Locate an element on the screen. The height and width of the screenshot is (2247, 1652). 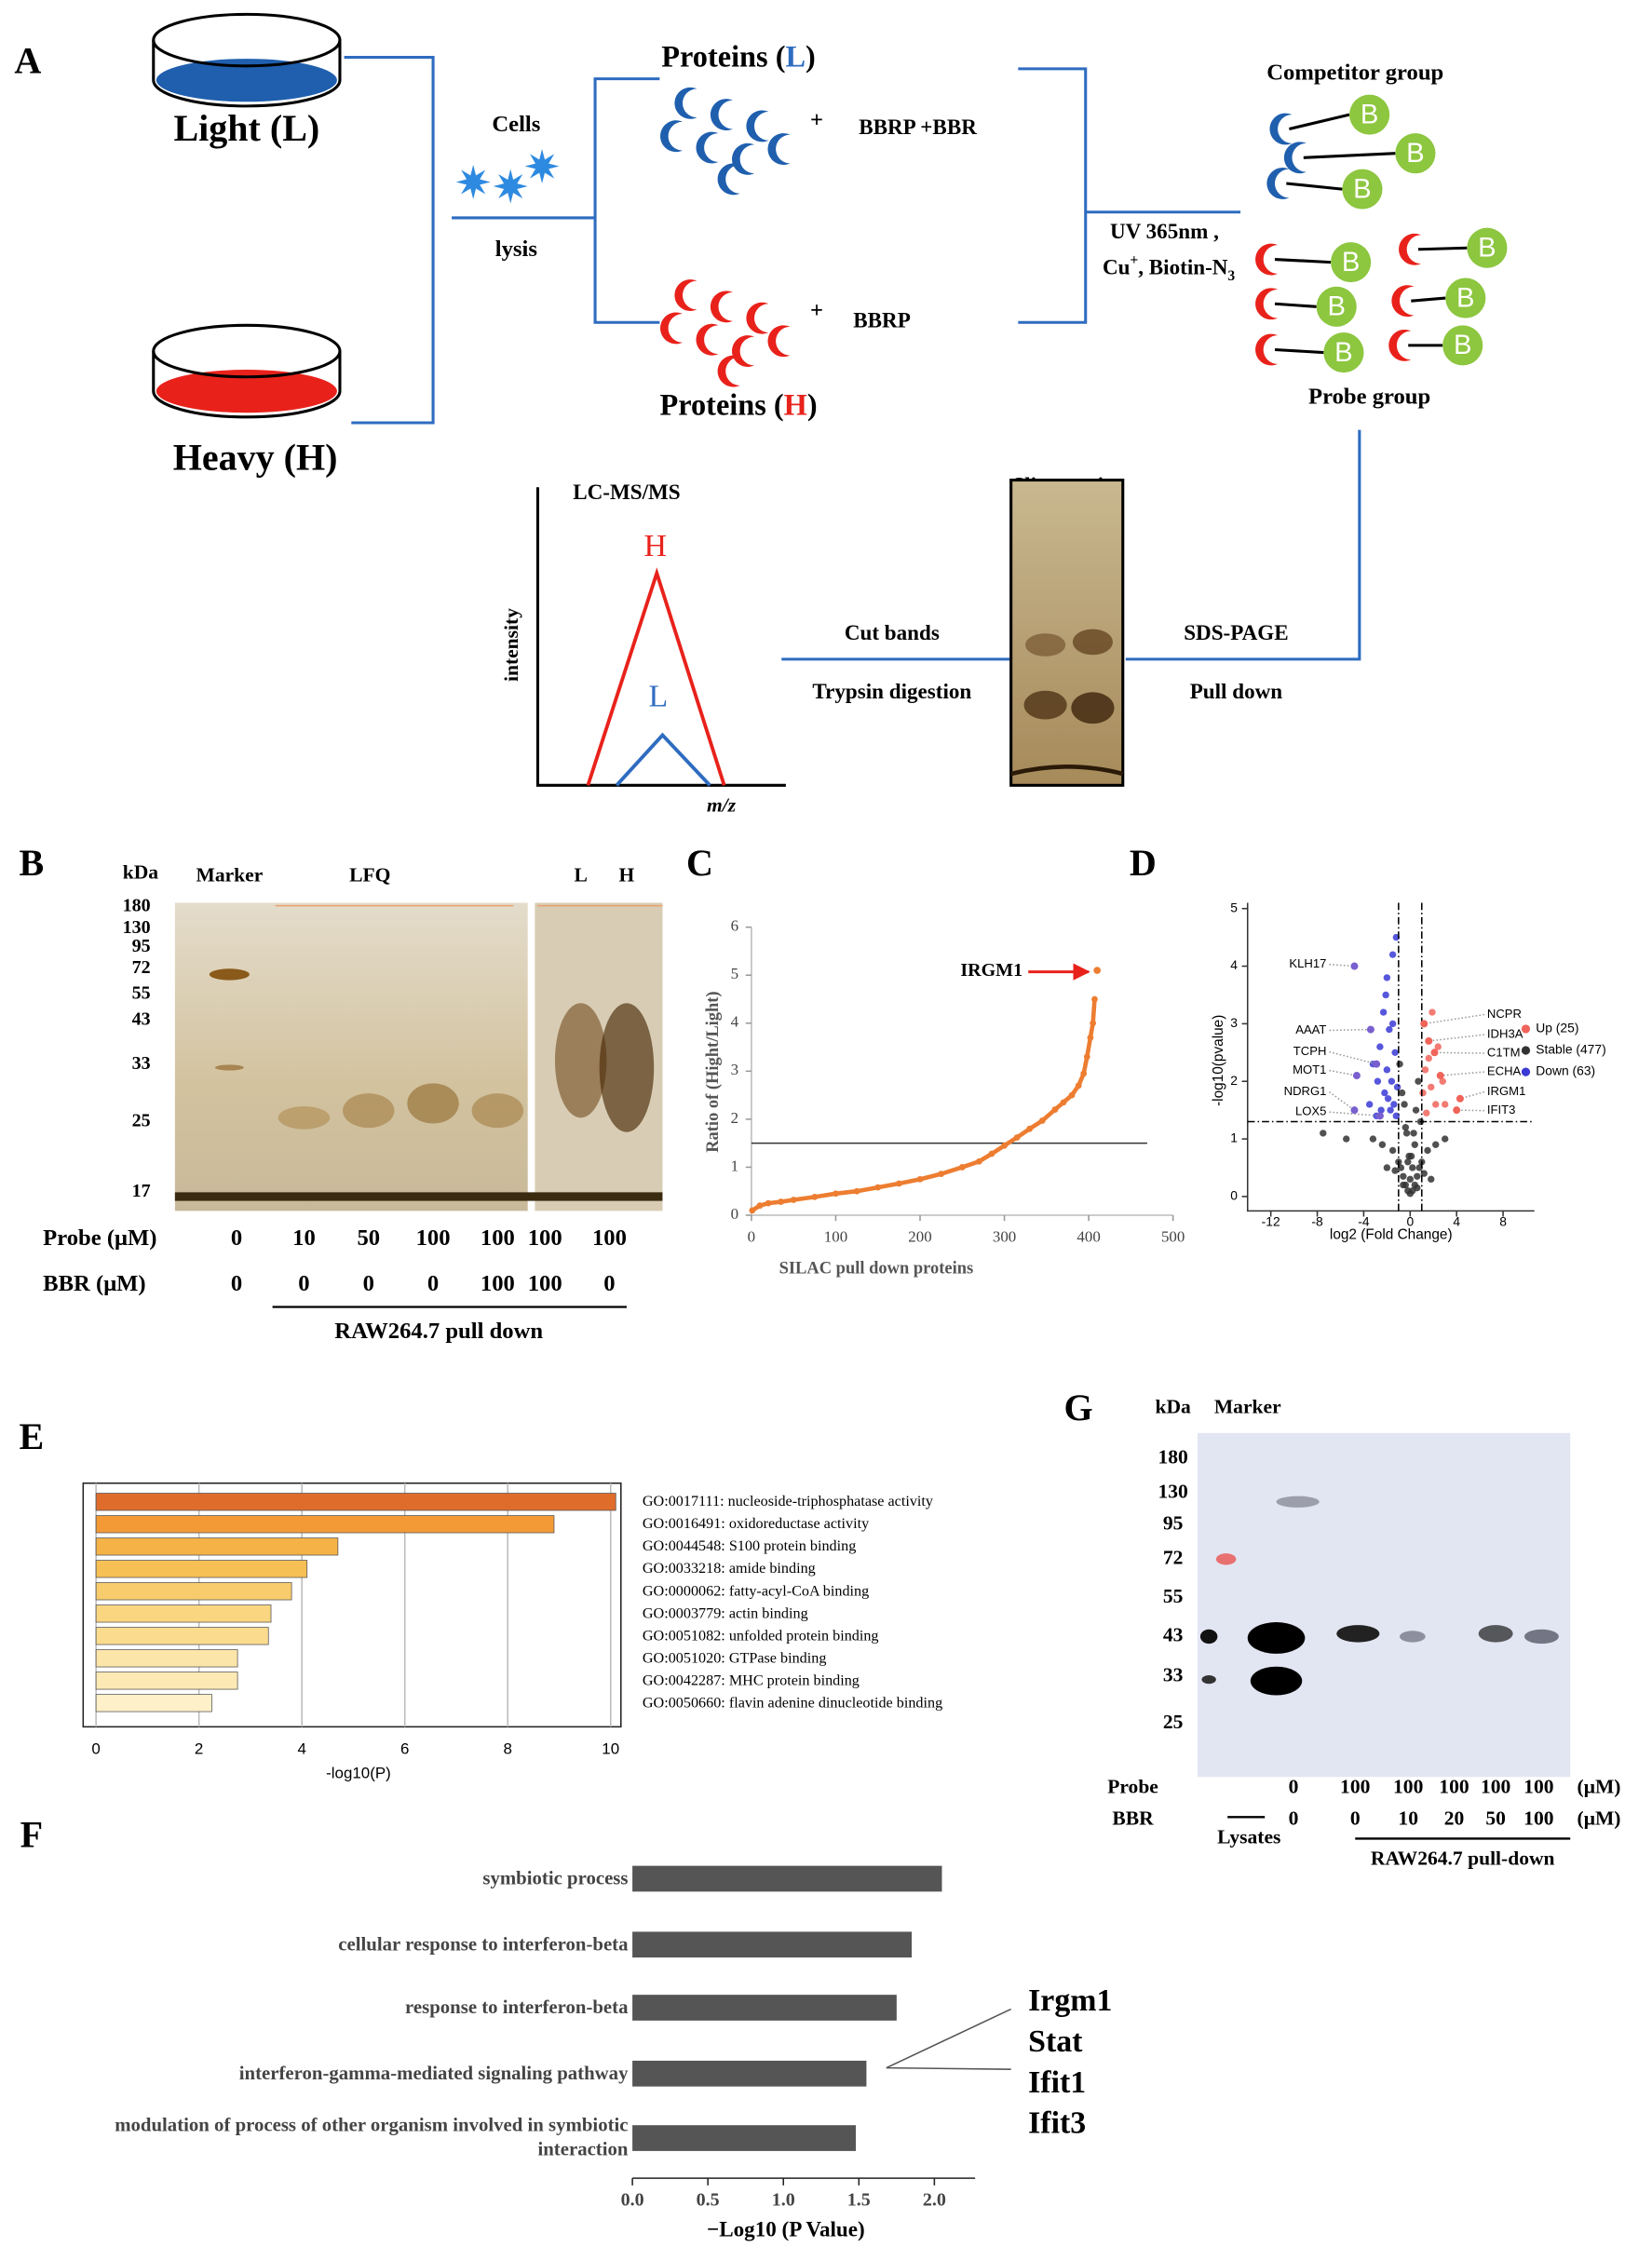
biotin is located at coordinates (1487, 247).